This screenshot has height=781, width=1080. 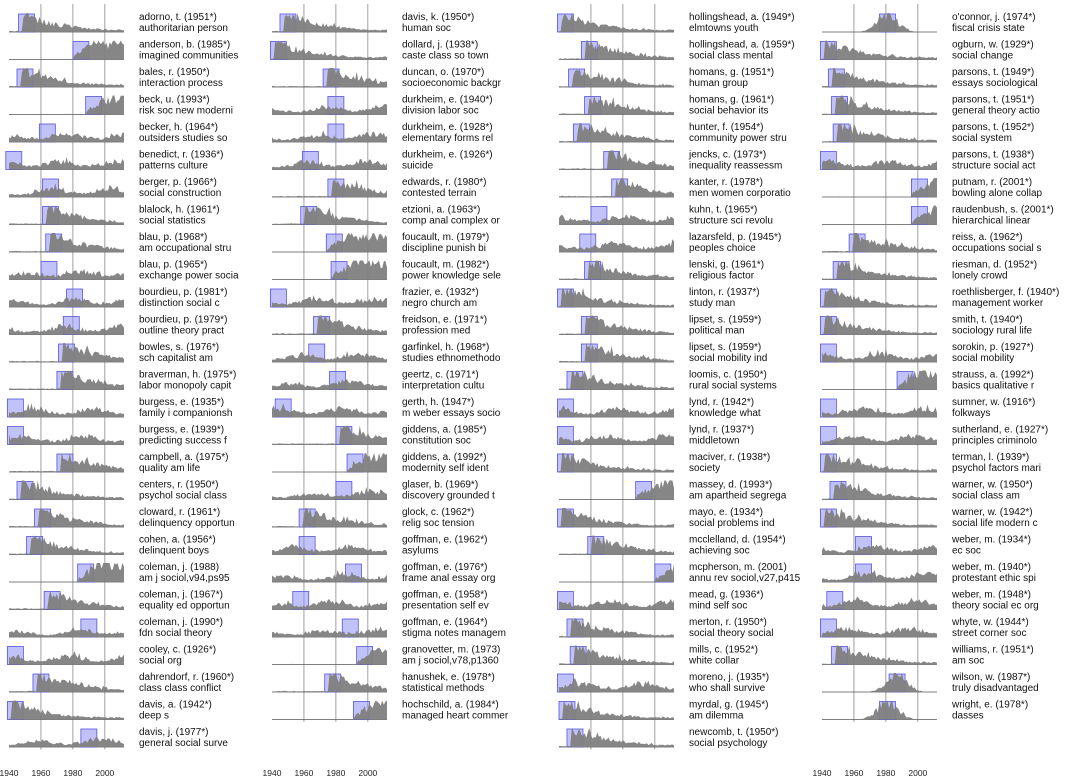 What do you see at coordinates (452, 83) in the screenshot?
I see `reference-title: socioeconomic backgr` at bounding box center [452, 83].